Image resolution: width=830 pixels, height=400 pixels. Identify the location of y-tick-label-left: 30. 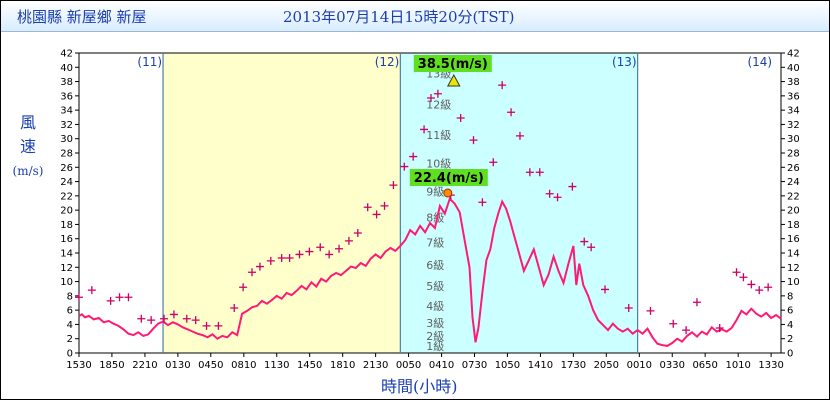
(66, 139).